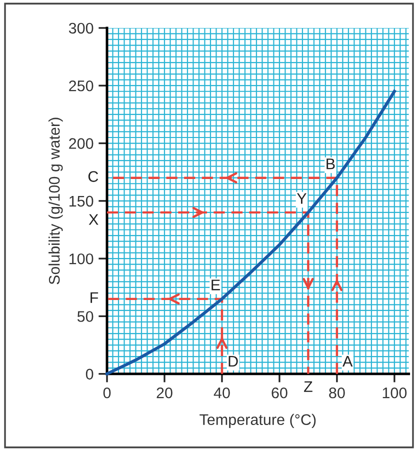  Describe the element at coordinates (55, 201) in the screenshot. I see `y-axis-title: Solubility (g/100 g water)` at that location.